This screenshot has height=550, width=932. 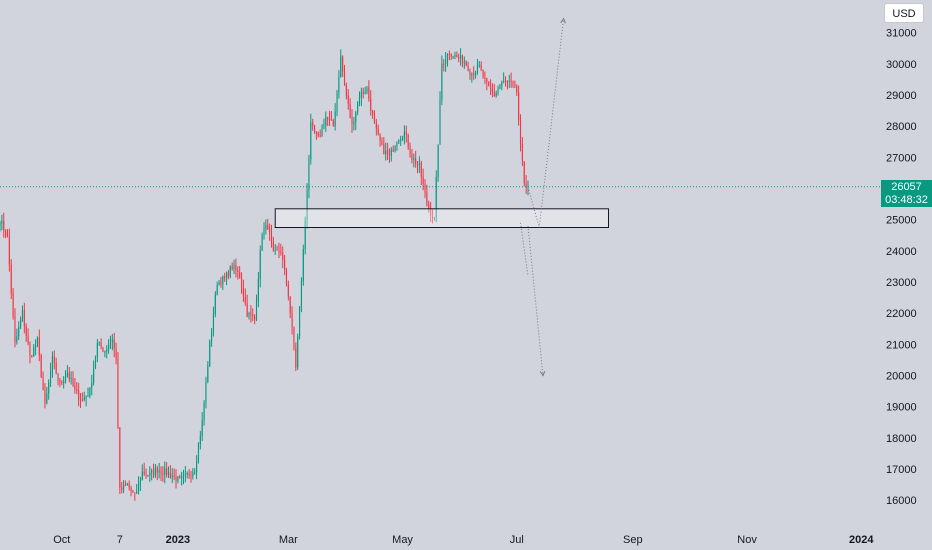 I want to click on currency-button: USD, so click(x=904, y=13).